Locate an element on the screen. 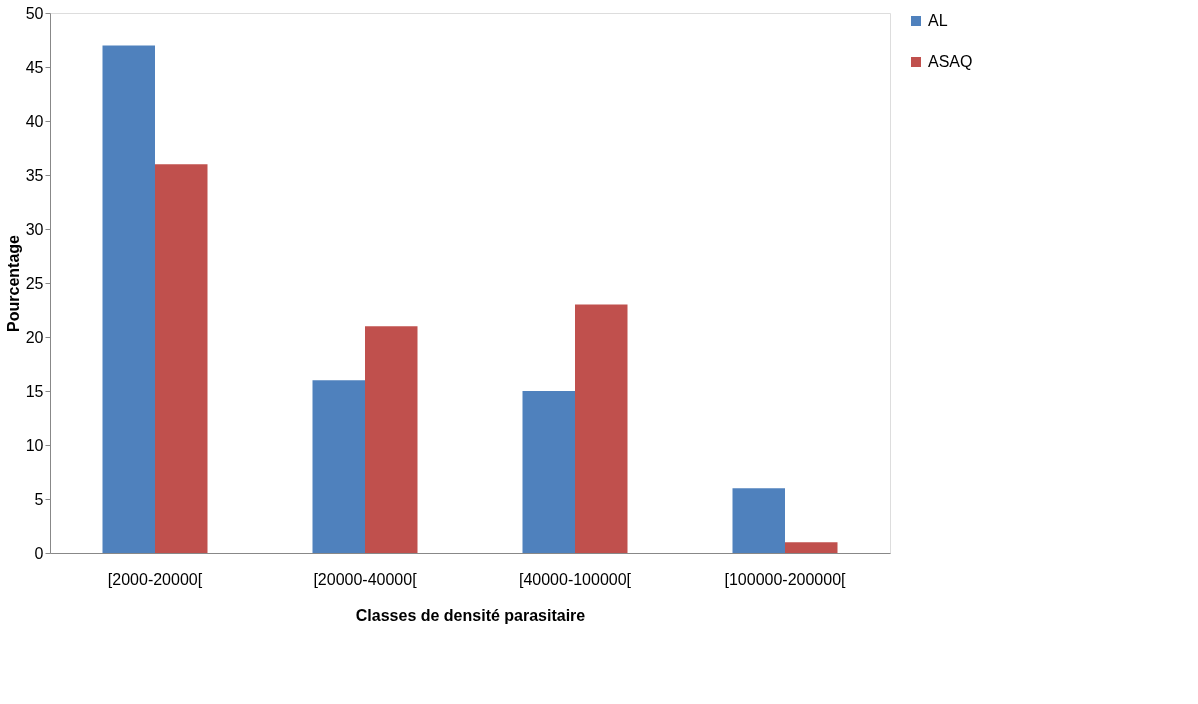 The height and width of the screenshot is (704, 1198). y-axis-title: Pourcentage is located at coordinates (13, 283).